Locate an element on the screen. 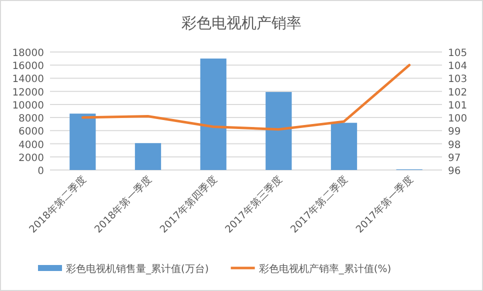  y-tick-label: 16000 is located at coordinates (28, 66).